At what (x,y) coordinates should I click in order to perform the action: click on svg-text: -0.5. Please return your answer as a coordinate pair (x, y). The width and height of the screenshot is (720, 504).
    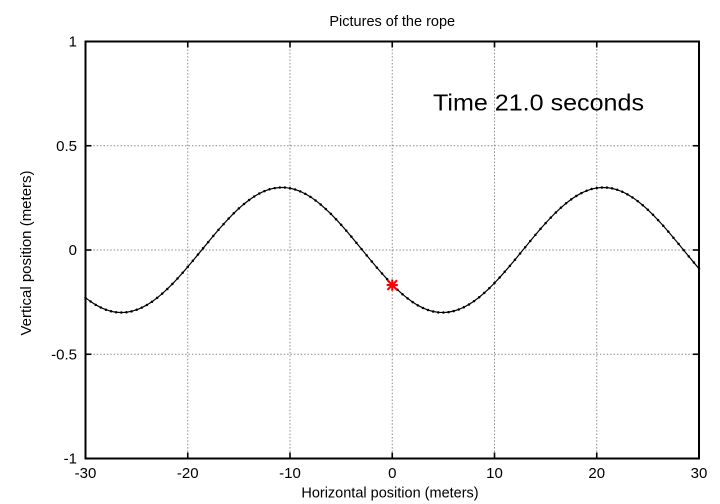
    Looking at the image, I should click on (64, 354).